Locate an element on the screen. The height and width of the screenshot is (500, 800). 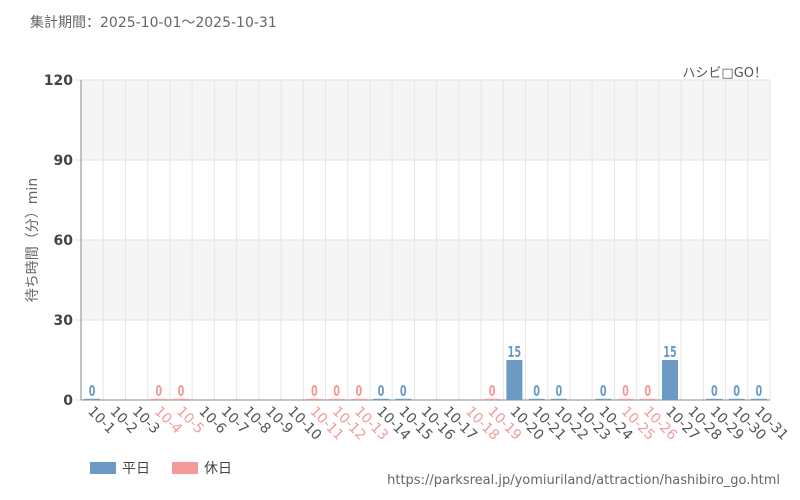
legend-weekday-label: 平日 is located at coordinates (136, 469).